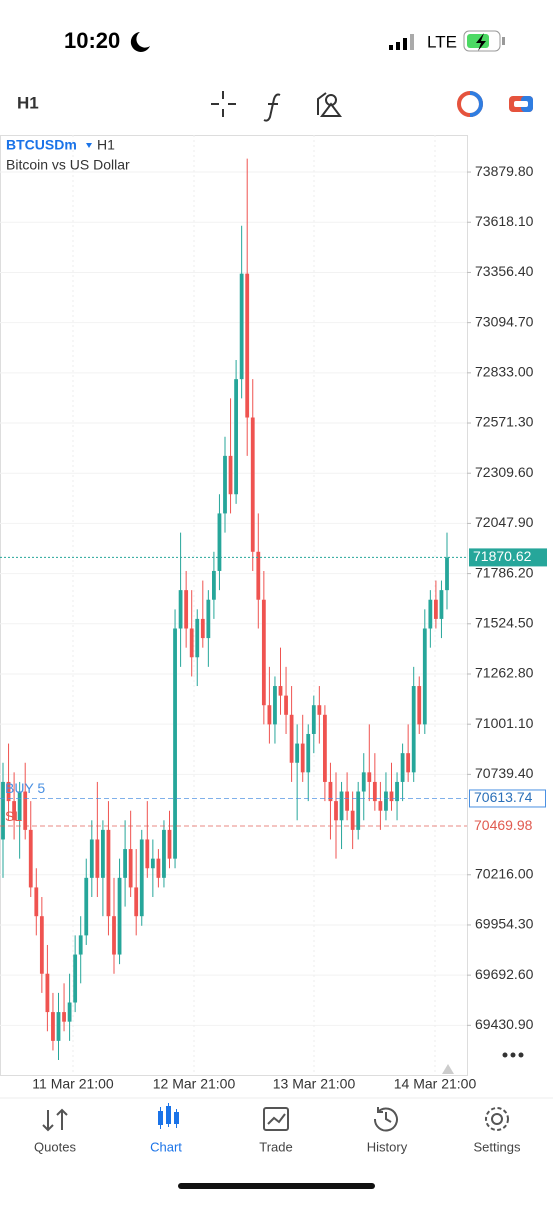  I want to click on y-tick-label: 73618.10, so click(504, 221).